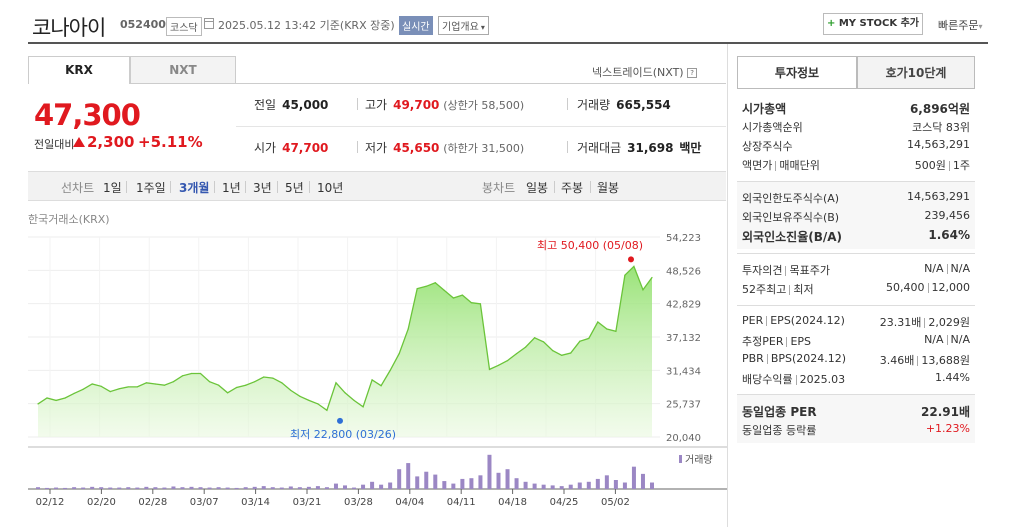  I want to click on info-row-label: 액면가 매매단위, so click(781, 165).